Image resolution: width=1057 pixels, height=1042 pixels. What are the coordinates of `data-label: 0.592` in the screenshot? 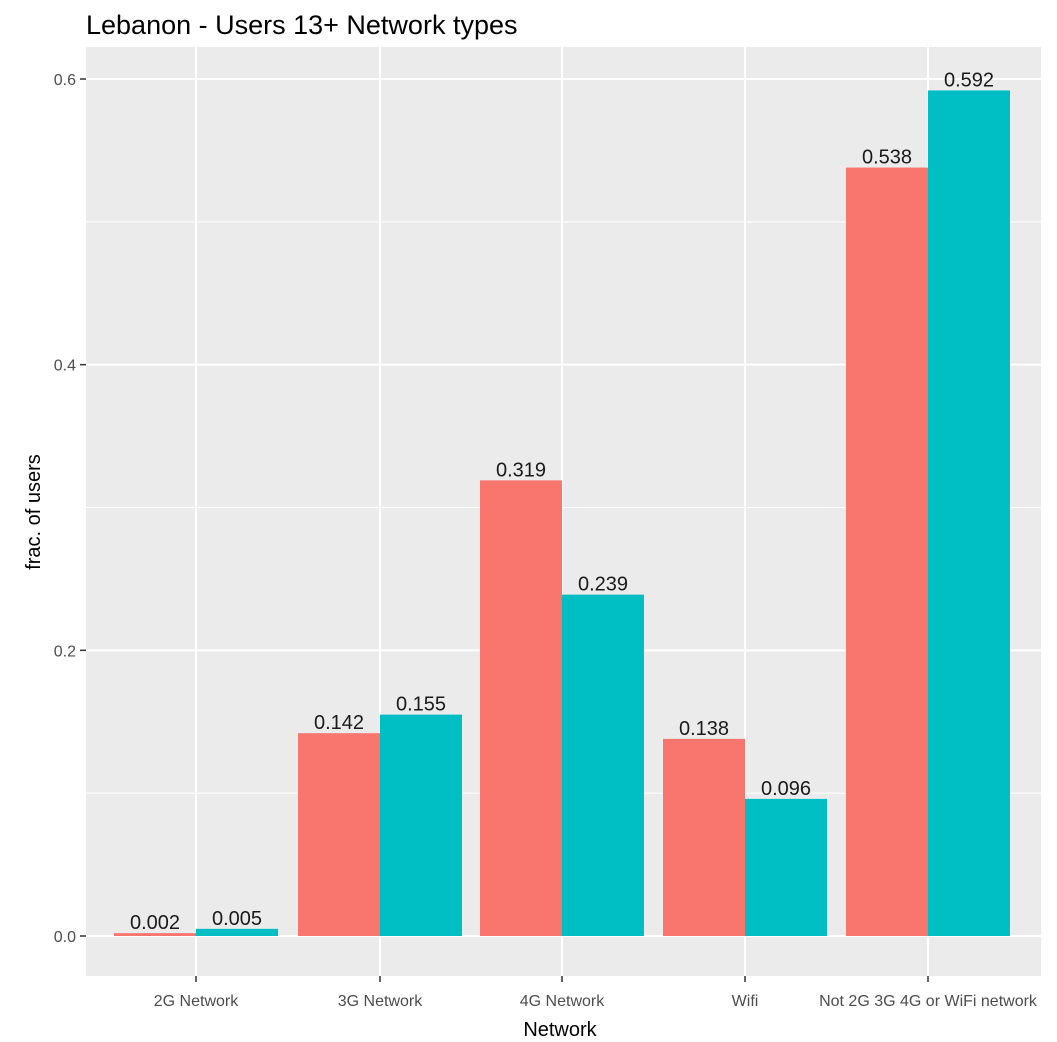 It's located at (969, 80).